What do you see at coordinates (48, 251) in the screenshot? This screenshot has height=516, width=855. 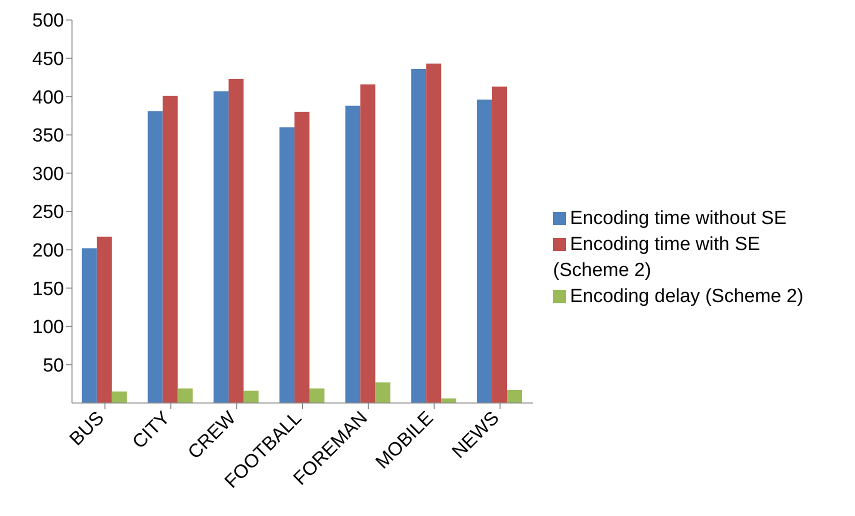 I see `y-tick-label: 200` at bounding box center [48, 251].